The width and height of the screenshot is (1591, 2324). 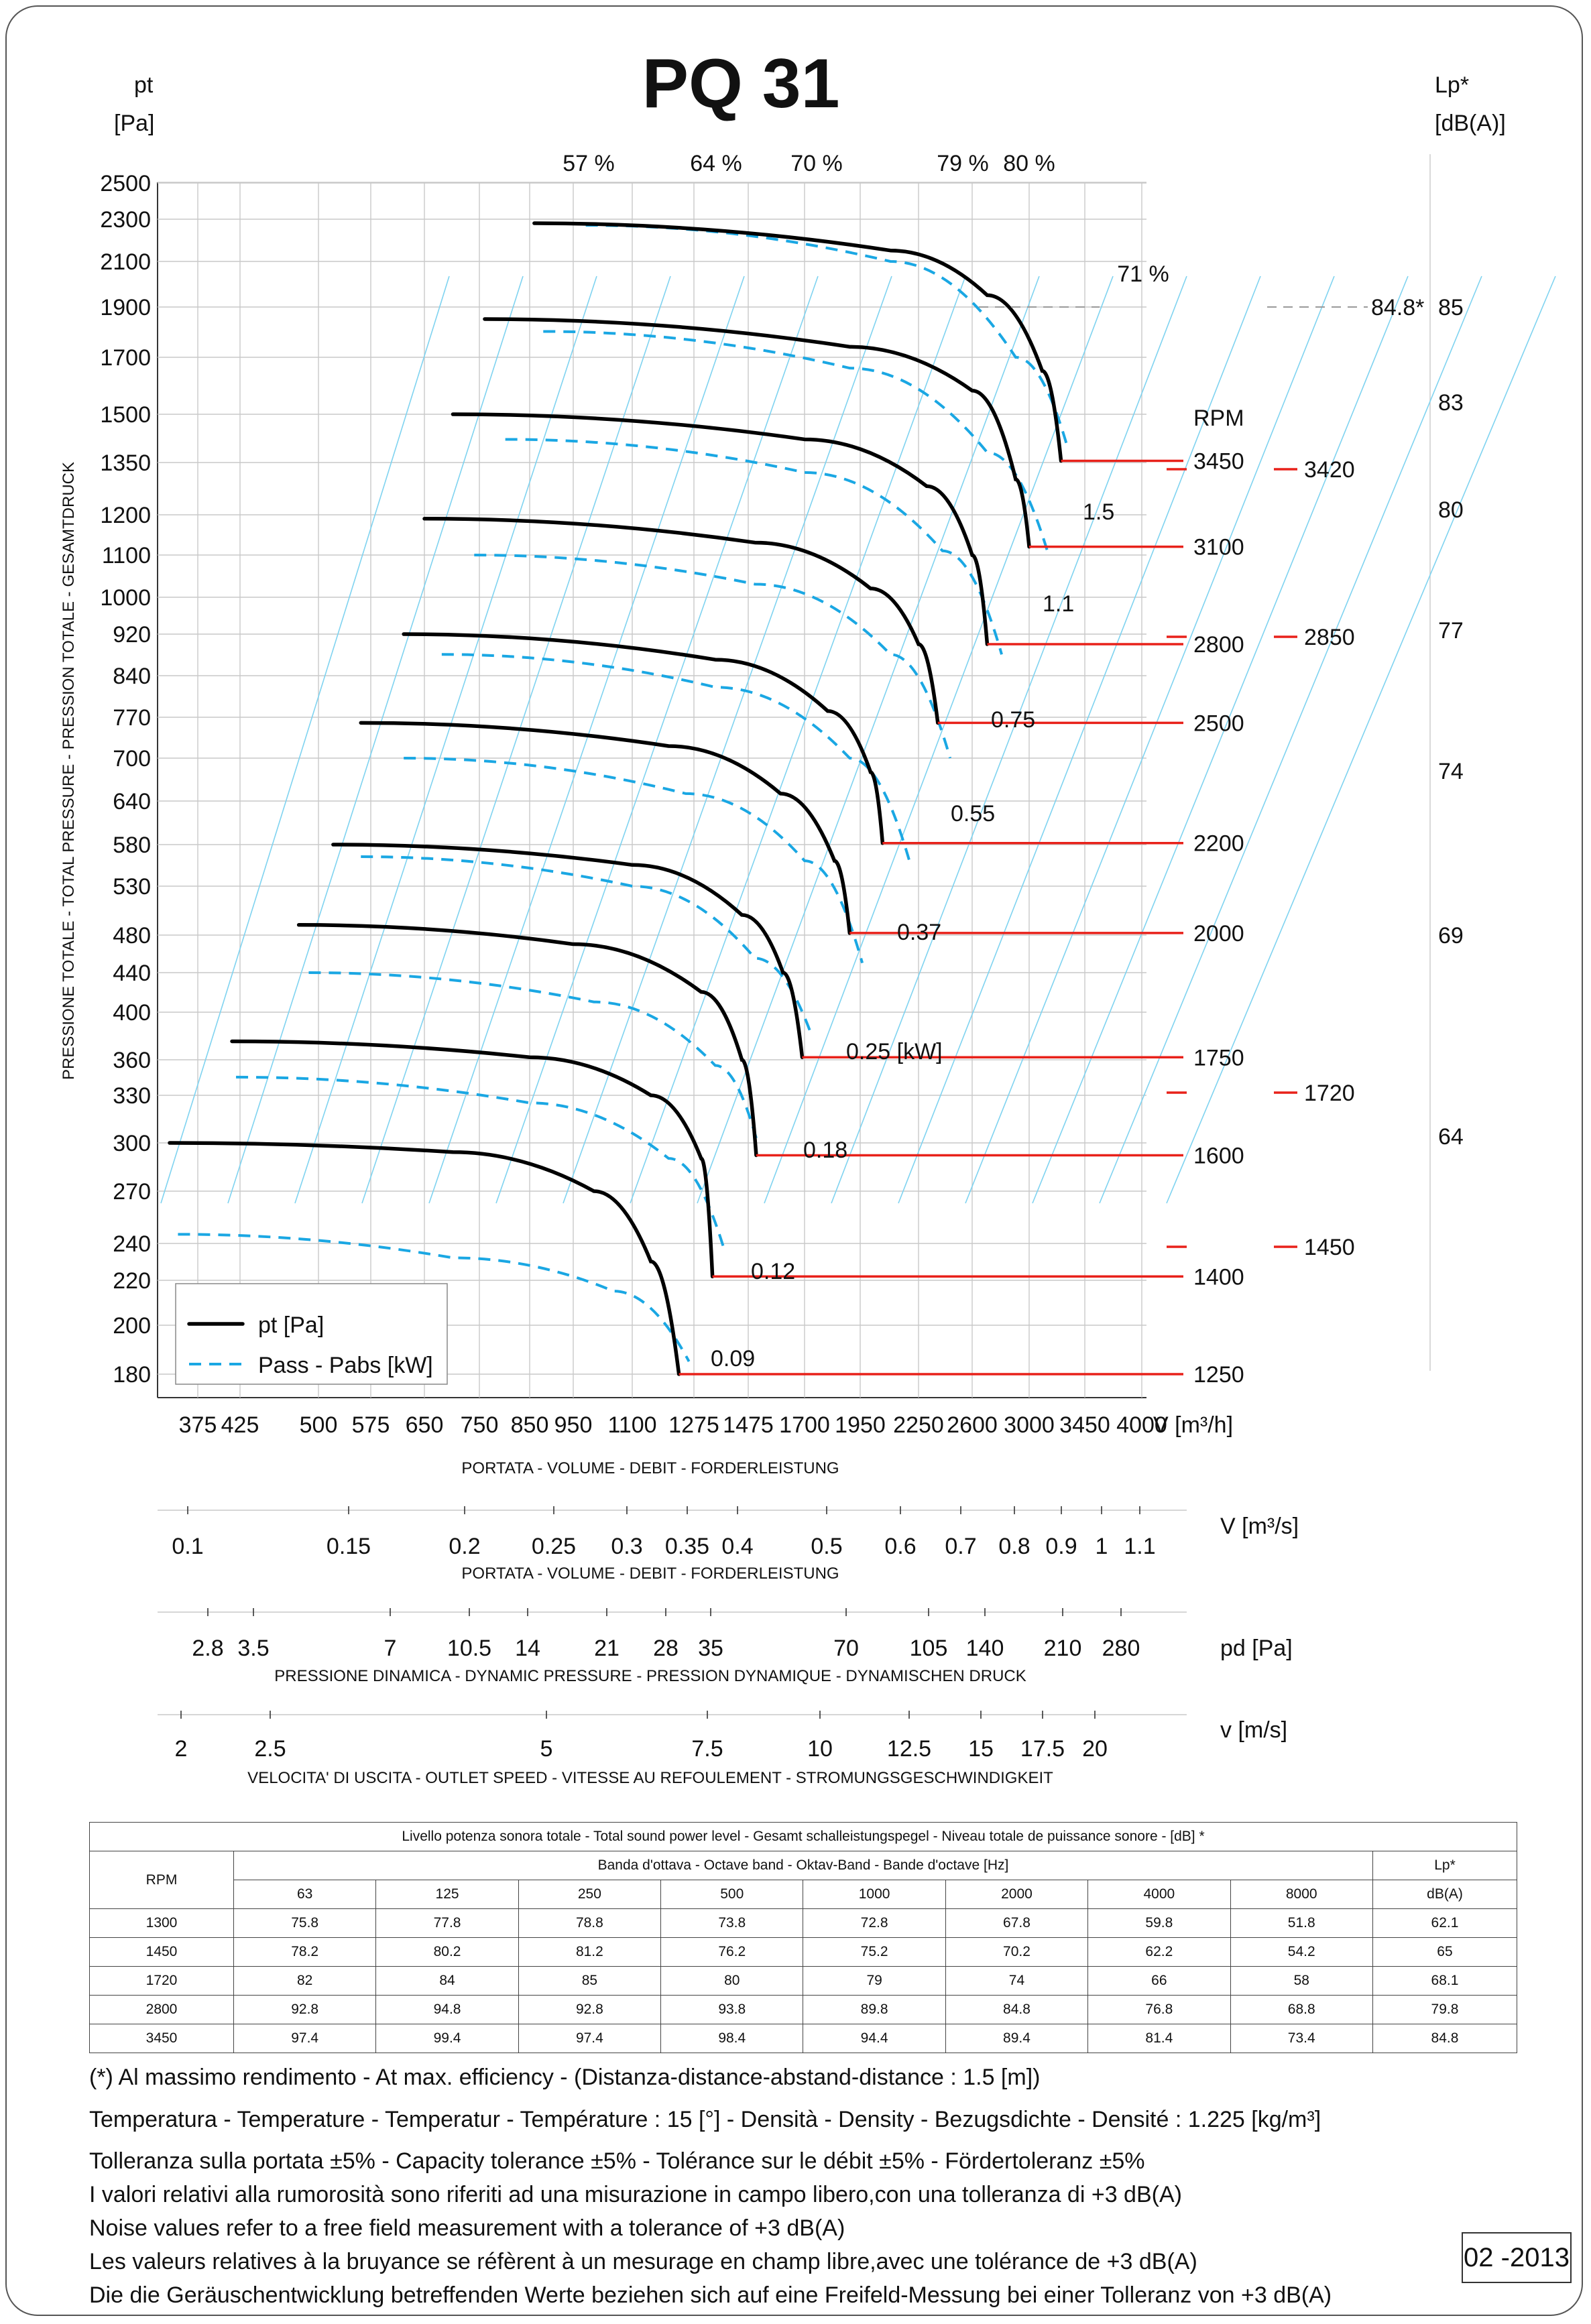 What do you see at coordinates (161, 2038) in the screenshot?
I see `sound-table-rpm: 3450` at bounding box center [161, 2038].